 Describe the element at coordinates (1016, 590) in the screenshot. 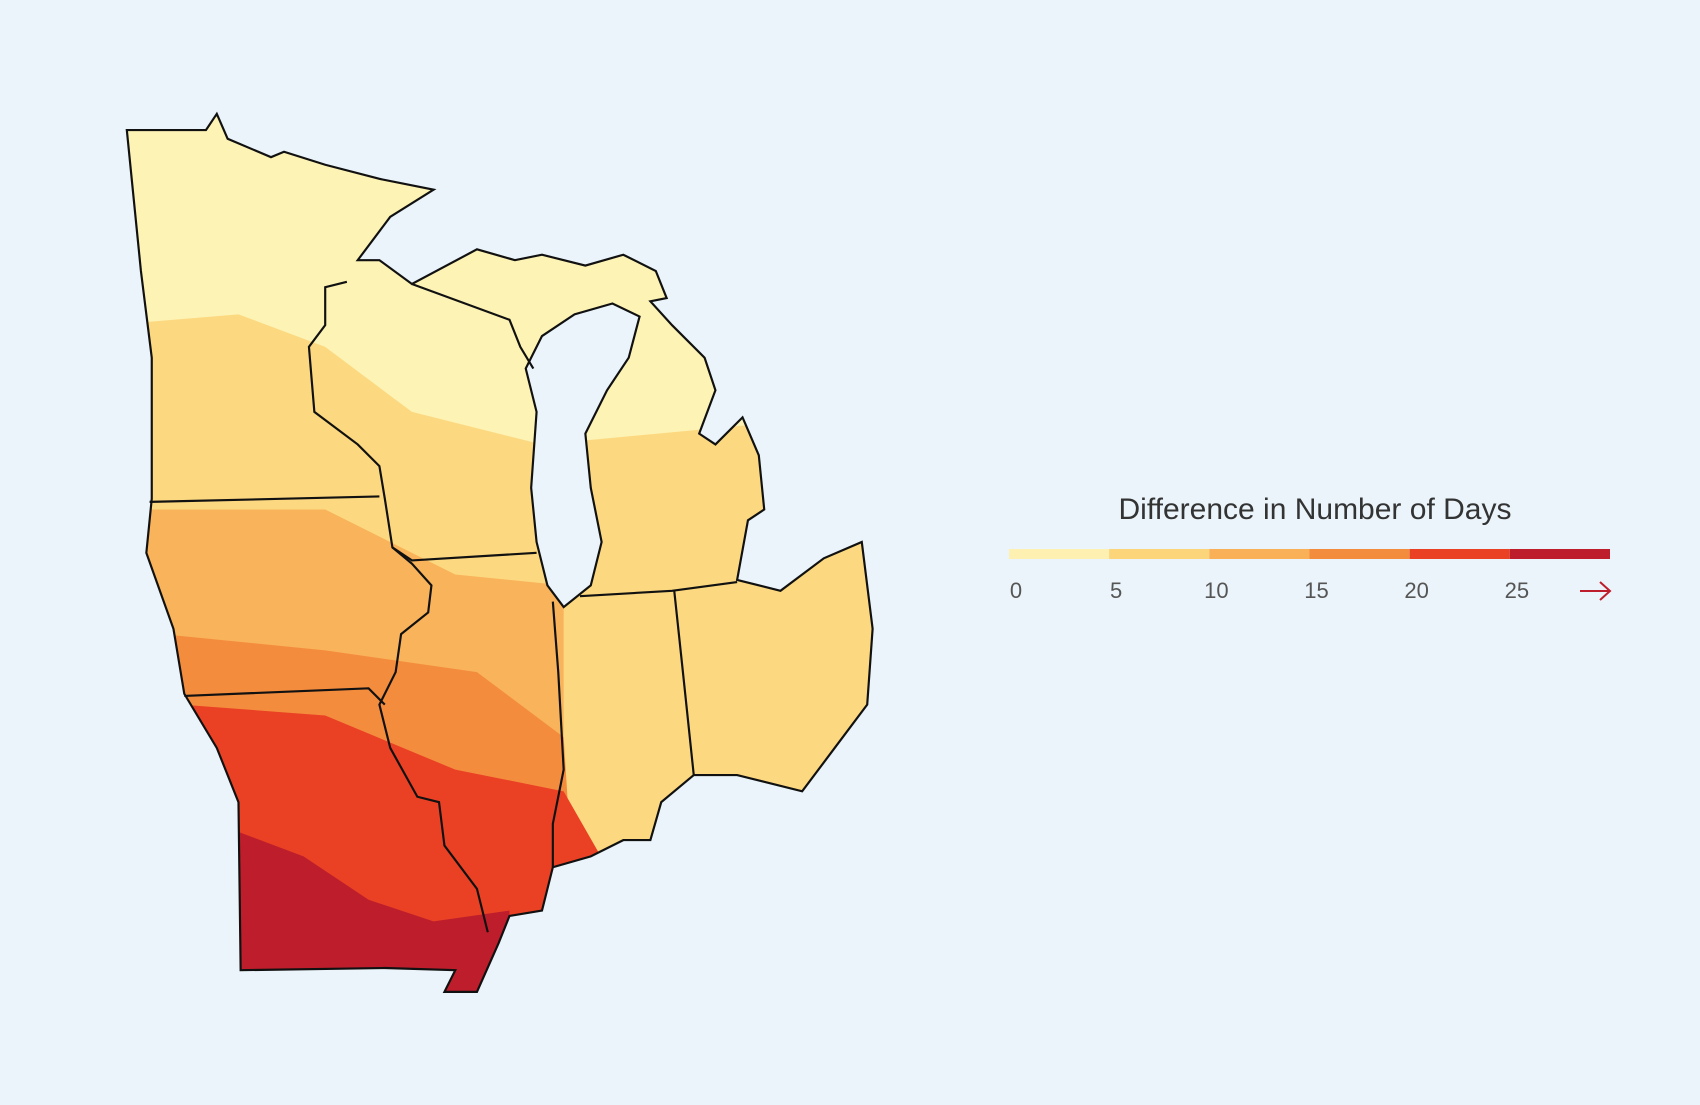

I see `legend-tick-label: 0` at that location.